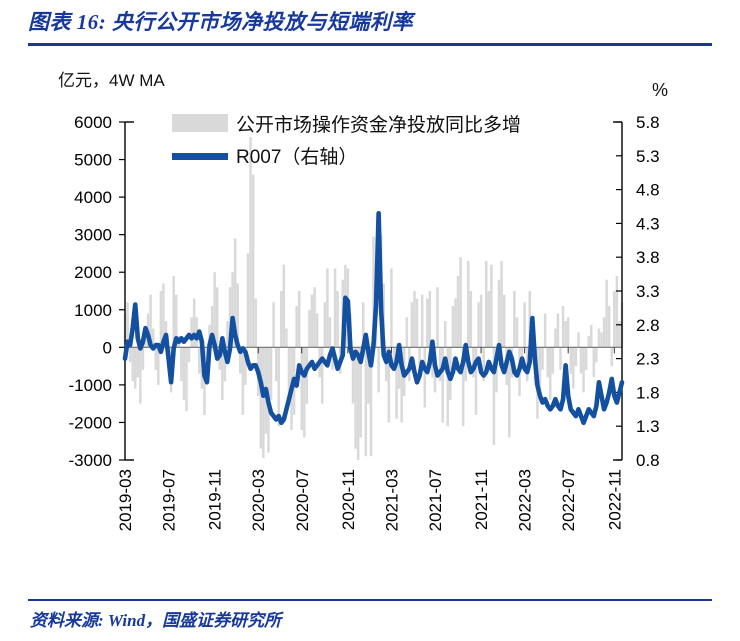  I want to click on title-divider, so click(370, 44).